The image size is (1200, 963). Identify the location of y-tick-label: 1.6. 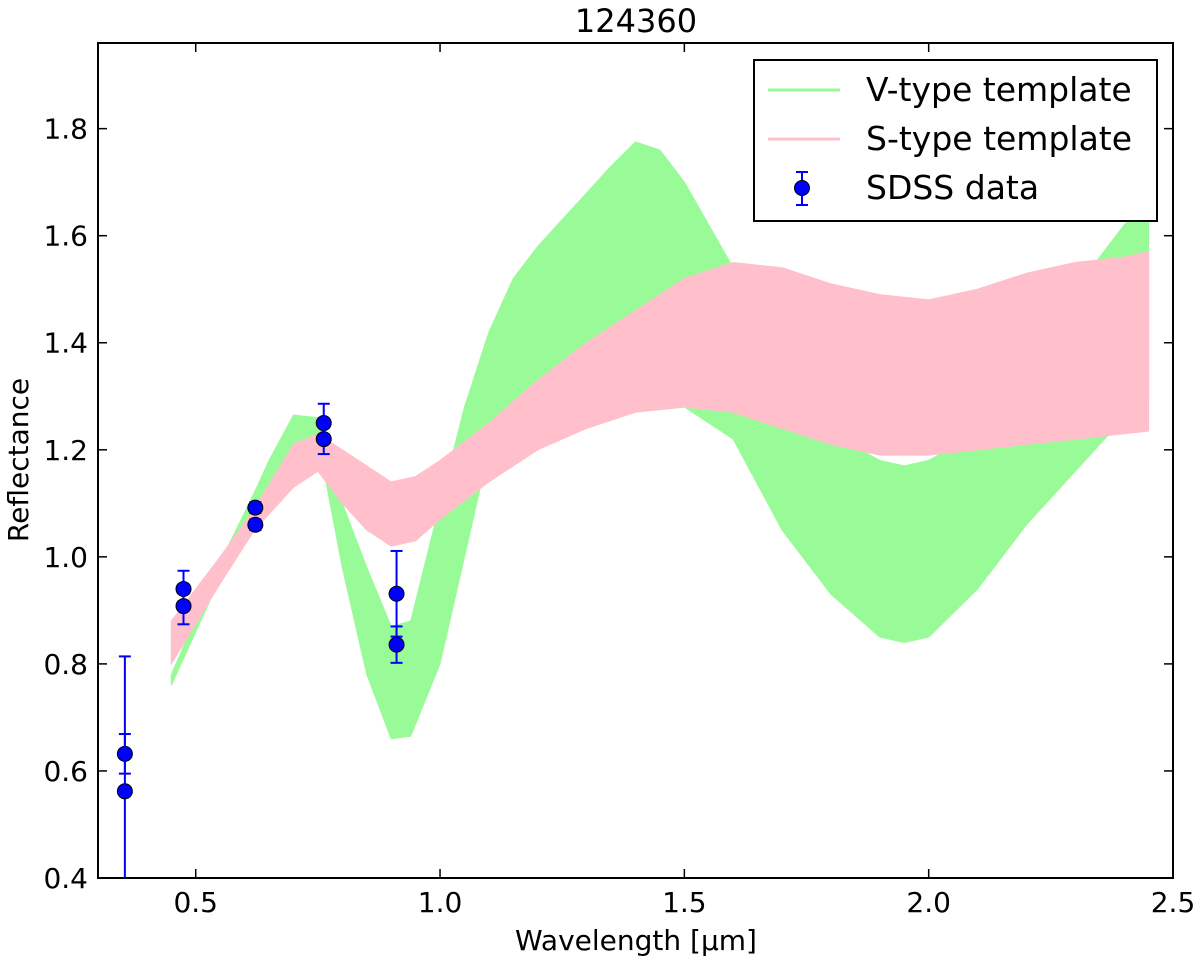
(65, 236).